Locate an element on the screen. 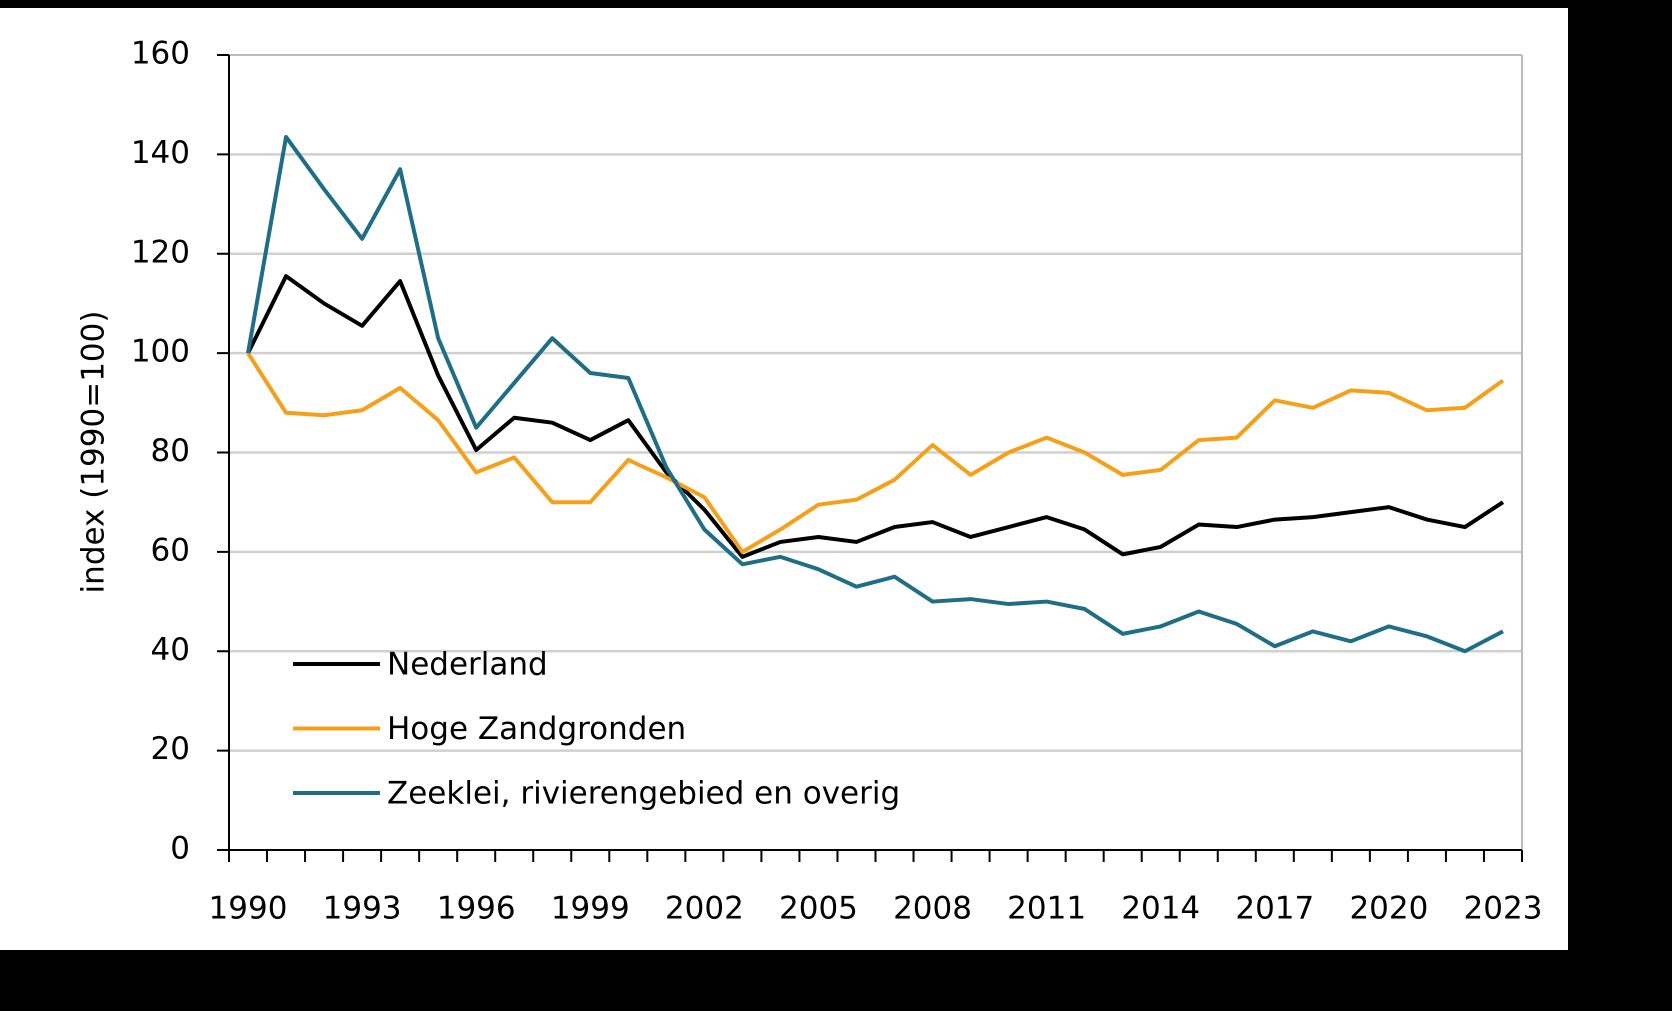 Image resolution: width=1672 pixels, height=1011 pixels. x-tick-label: 1993 is located at coordinates (362, 909).